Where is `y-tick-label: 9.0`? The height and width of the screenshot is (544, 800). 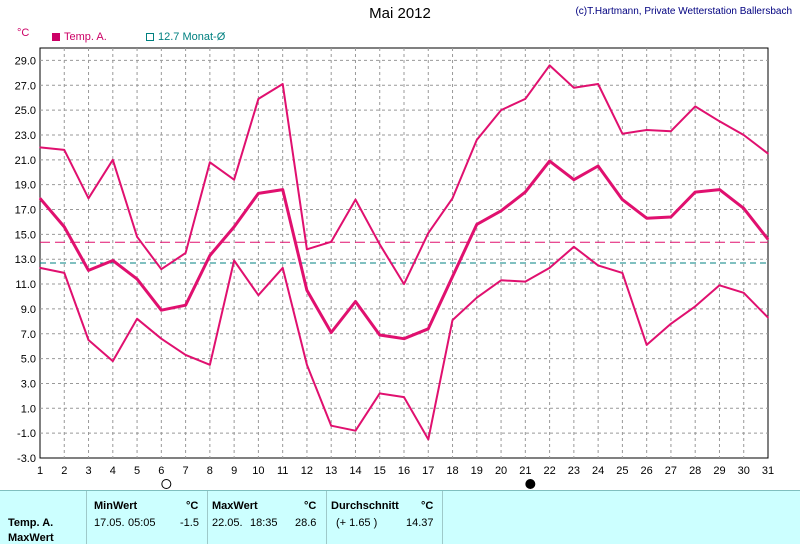
y-tick-label: 9.0 is located at coordinates (28, 310).